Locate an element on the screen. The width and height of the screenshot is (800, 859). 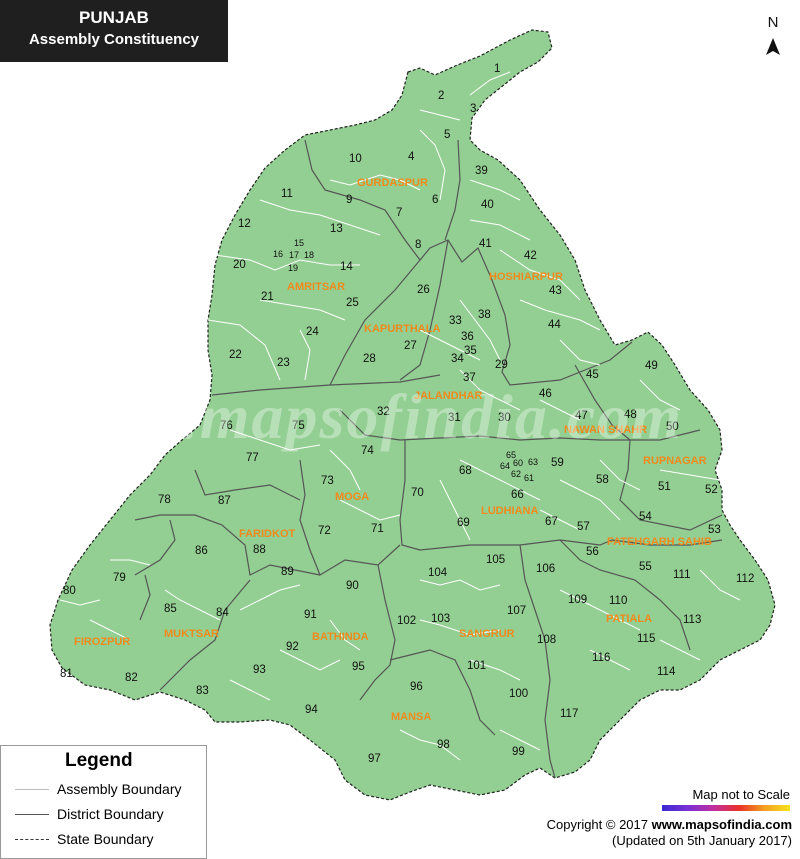
ac-114: 114 is located at coordinates (666, 672).